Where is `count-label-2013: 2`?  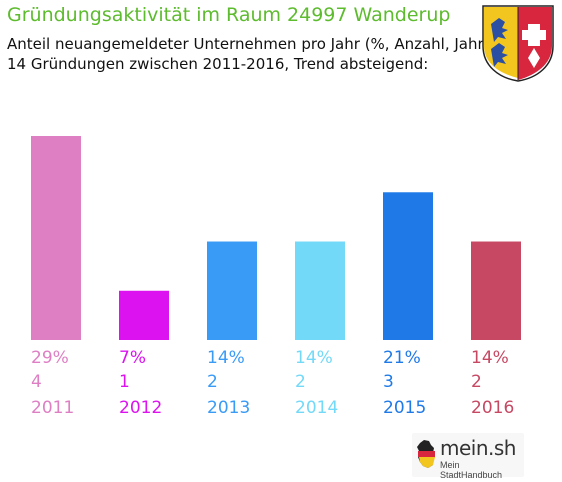 count-label-2013: 2 is located at coordinates (212, 382).